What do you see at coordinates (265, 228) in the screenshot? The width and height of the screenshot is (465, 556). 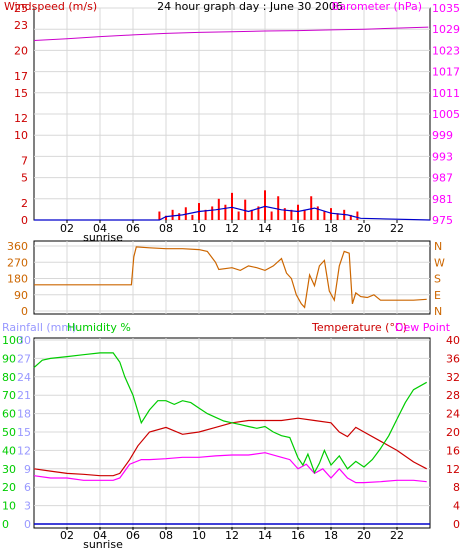 I see `panel-1-x-tick-label: 14` at bounding box center [265, 228].